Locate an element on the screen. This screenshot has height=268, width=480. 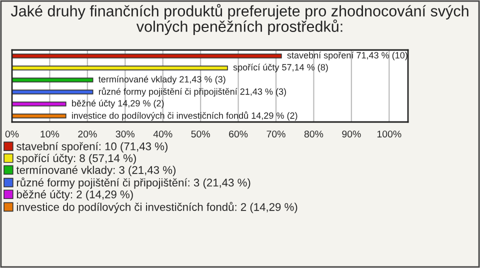
x-tick-label: 50% is located at coordinates (200, 134).